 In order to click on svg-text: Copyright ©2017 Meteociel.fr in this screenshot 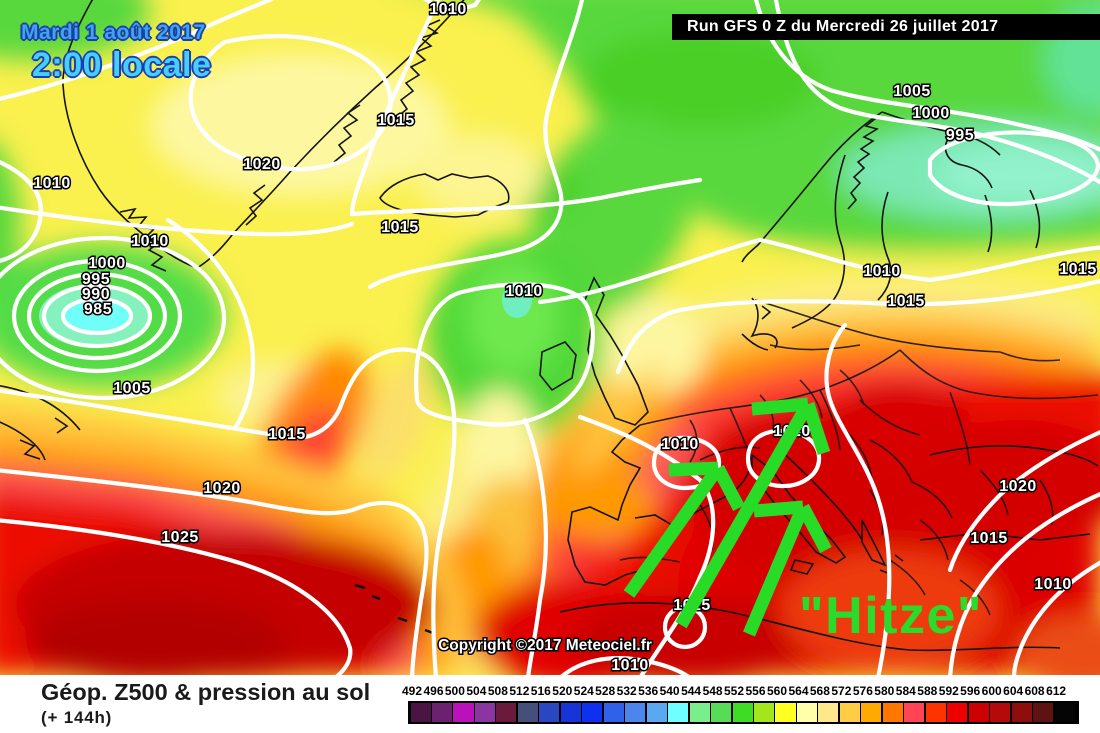, I will do `click(545, 645)`.